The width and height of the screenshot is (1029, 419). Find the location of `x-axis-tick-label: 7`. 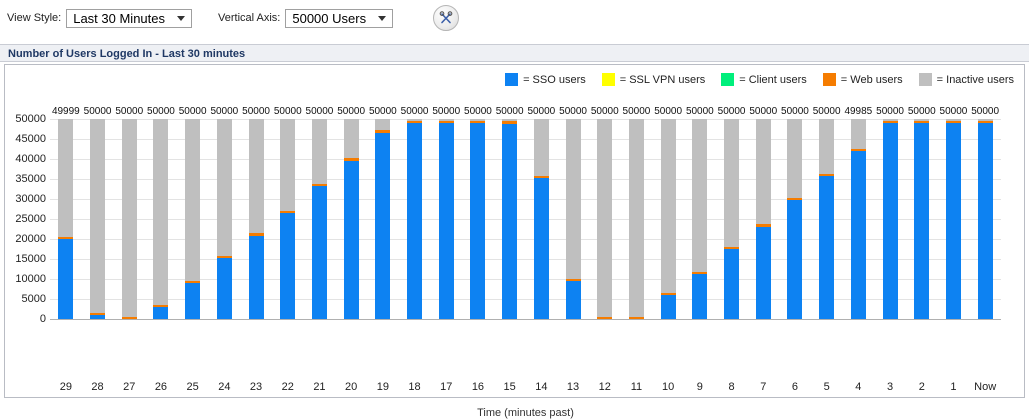

x-axis-tick-label: 7 is located at coordinates (763, 387).